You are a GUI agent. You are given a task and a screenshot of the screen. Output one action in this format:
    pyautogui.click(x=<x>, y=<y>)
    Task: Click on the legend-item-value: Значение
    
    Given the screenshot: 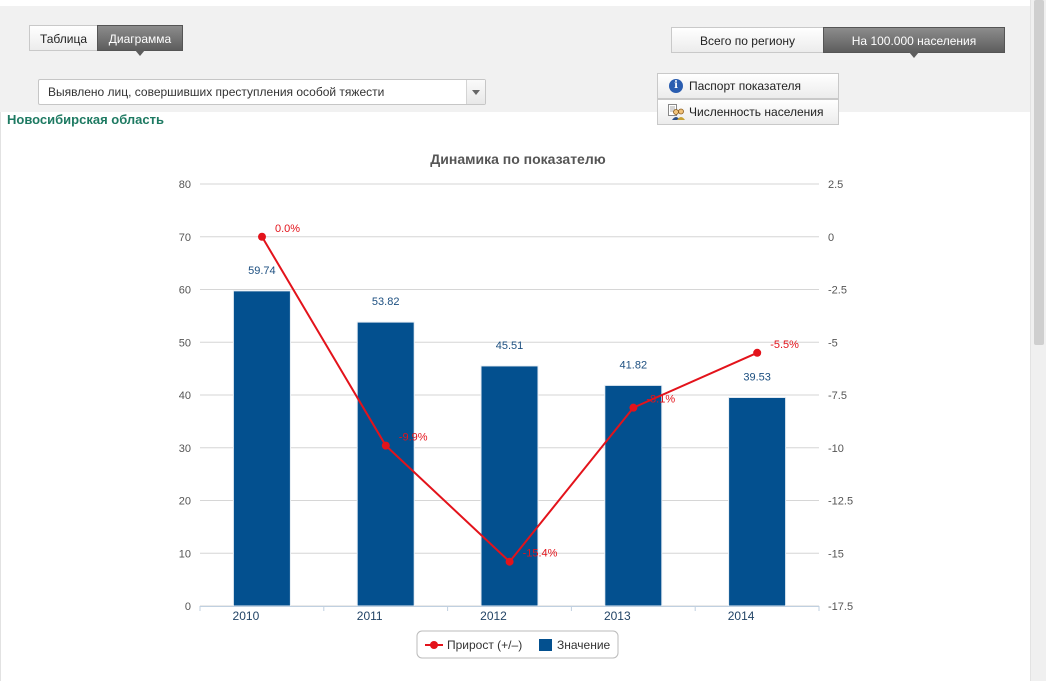 What is the action you would take?
    pyautogui.click(x=575, y=645)
    